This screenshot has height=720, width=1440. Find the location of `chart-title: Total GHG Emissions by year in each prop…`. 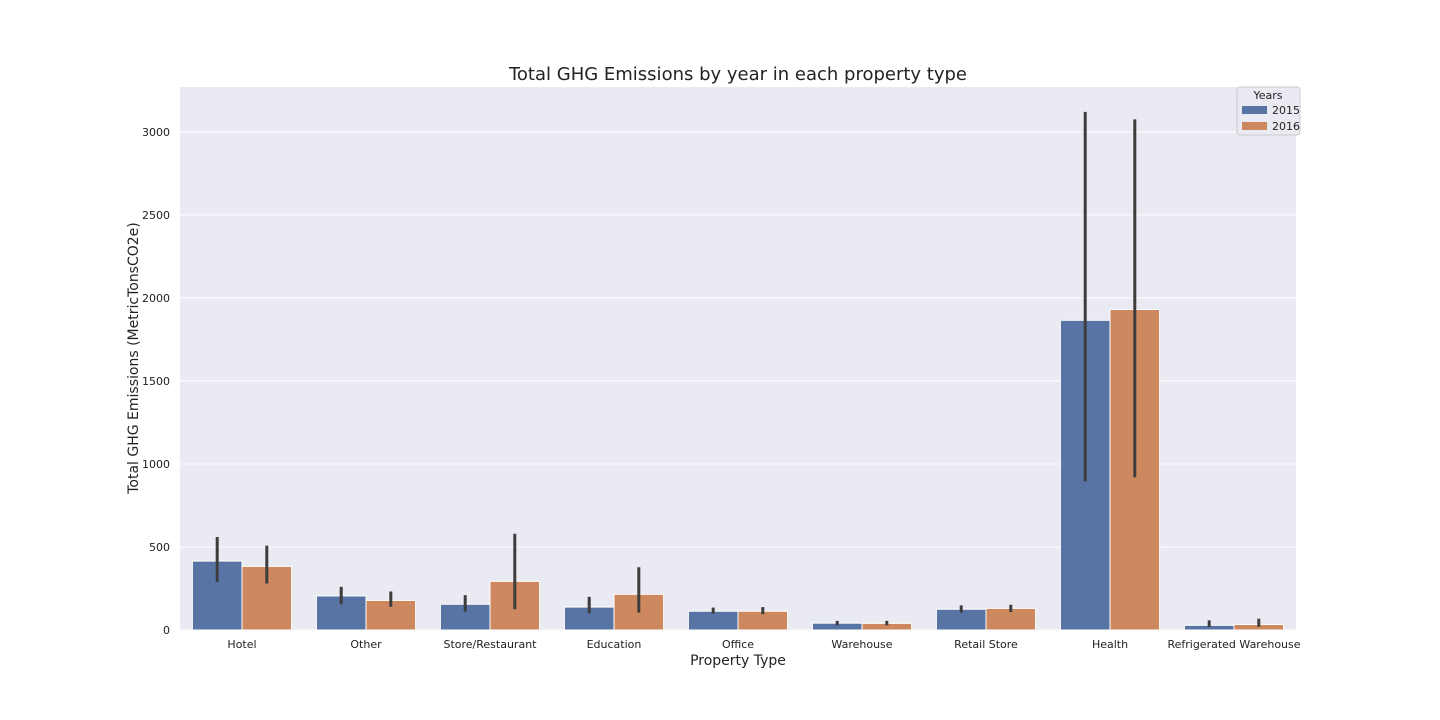

chart-title: Total GHG Emissions by year in each prop… is located at coordinates (737, 74).